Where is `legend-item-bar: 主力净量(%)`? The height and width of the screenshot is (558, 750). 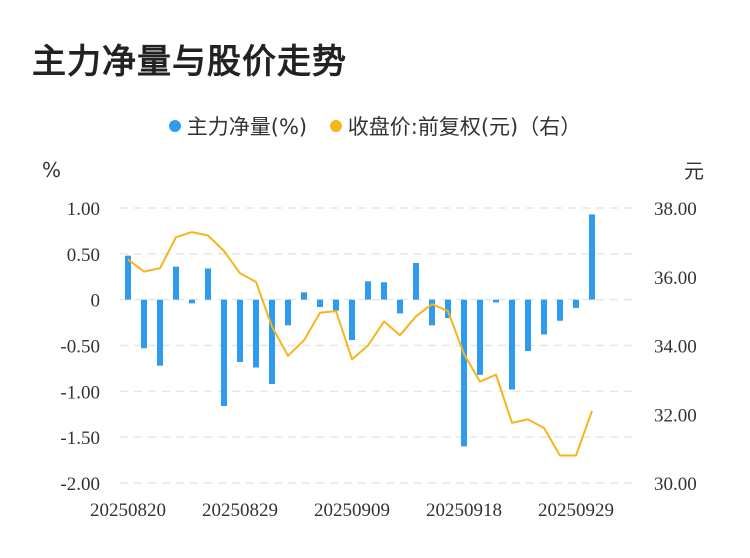 legend-item-bar: 主力净量(%) is located at coordinates (238, 126).